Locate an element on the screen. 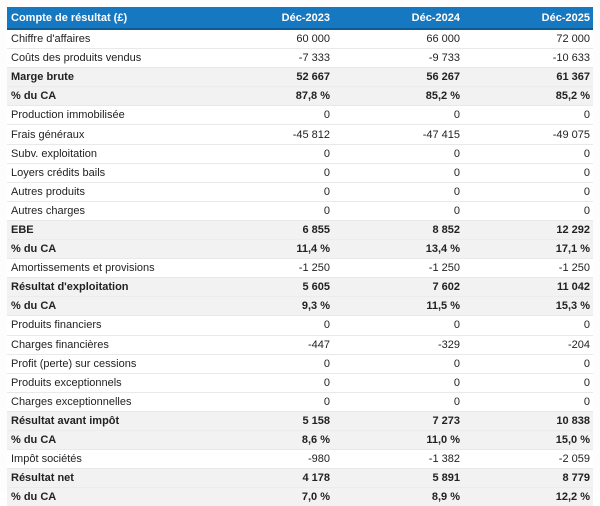  row-value-dec-2023: 6 855 is located at coordinates (268, 229).